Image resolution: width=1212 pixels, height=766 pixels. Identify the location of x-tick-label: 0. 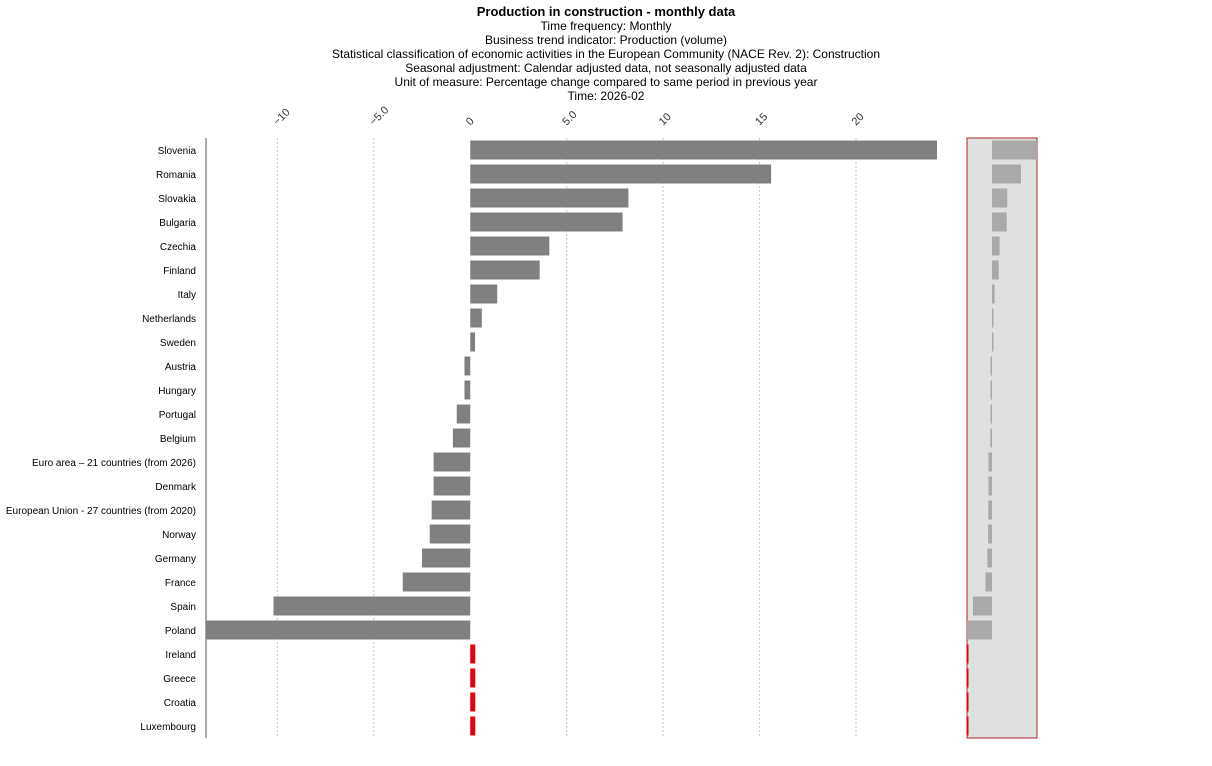
(470, 121).